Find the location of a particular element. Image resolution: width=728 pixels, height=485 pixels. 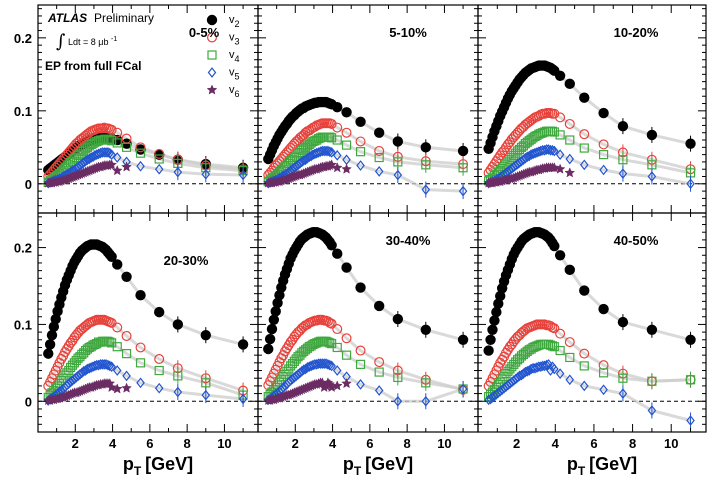

legend-label: v6 is located at coordinates (234, 91).